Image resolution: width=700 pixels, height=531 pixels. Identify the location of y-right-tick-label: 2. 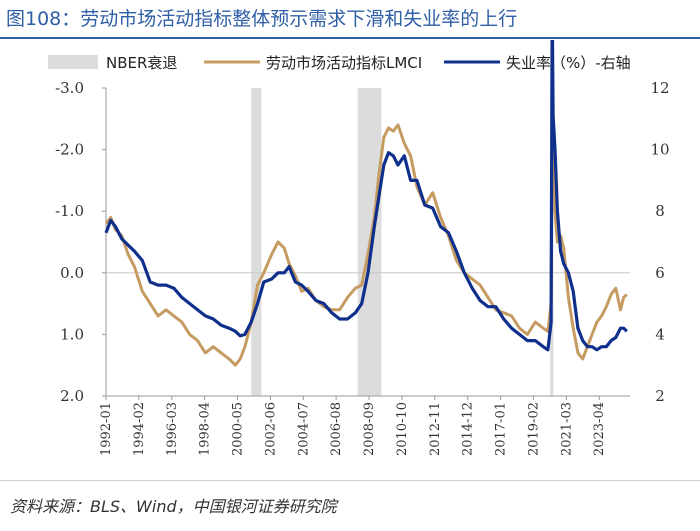
(660, 396).